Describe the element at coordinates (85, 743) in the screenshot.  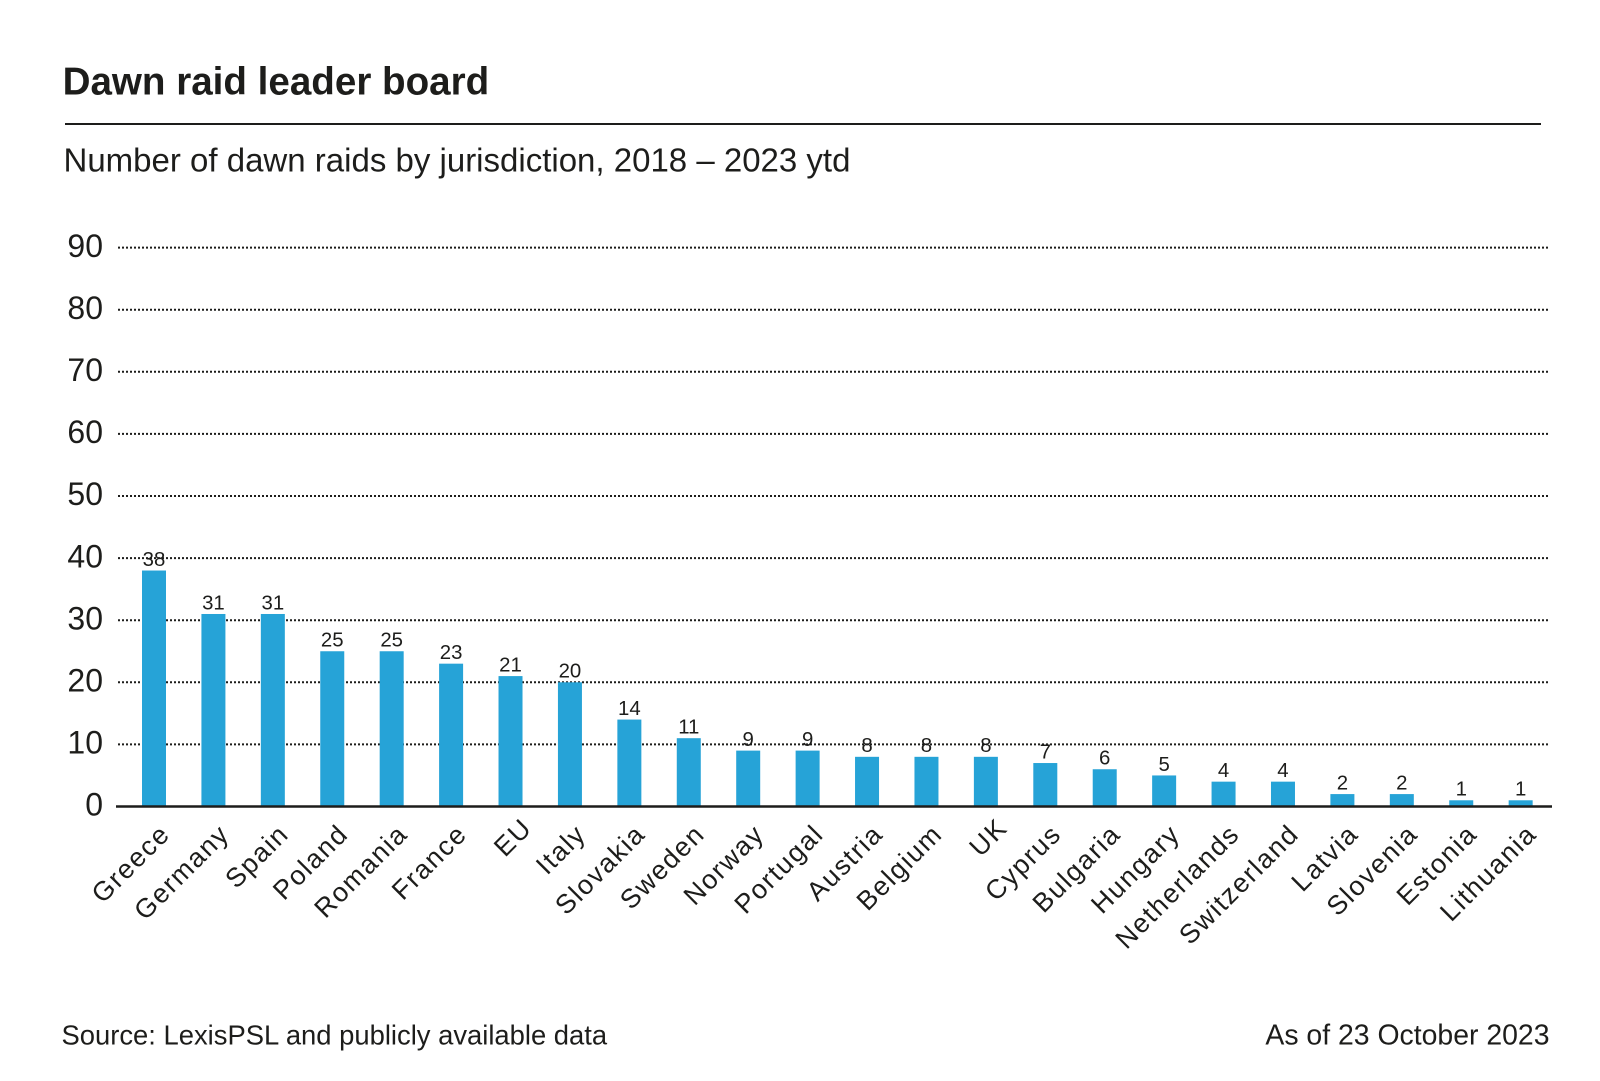
I see `svg-text: 10` at that location.